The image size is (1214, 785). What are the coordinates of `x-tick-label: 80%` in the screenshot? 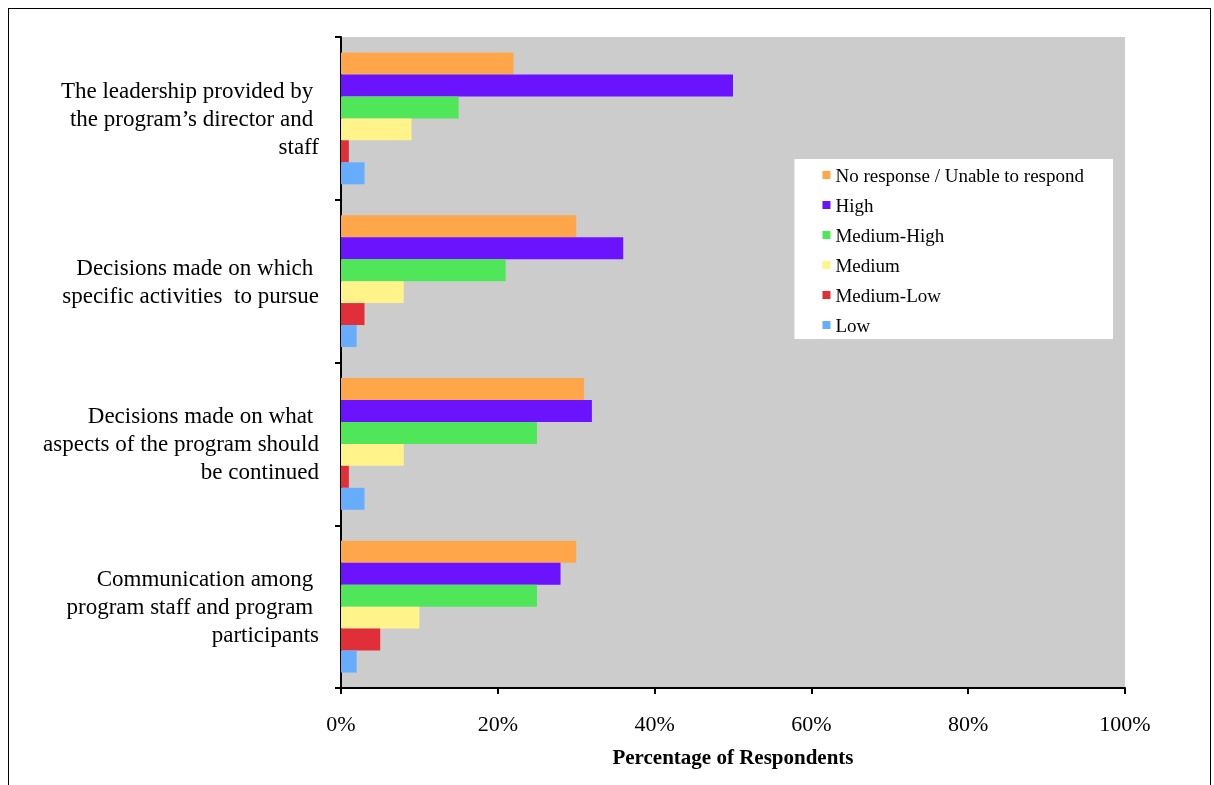 It's located at (968, 723).